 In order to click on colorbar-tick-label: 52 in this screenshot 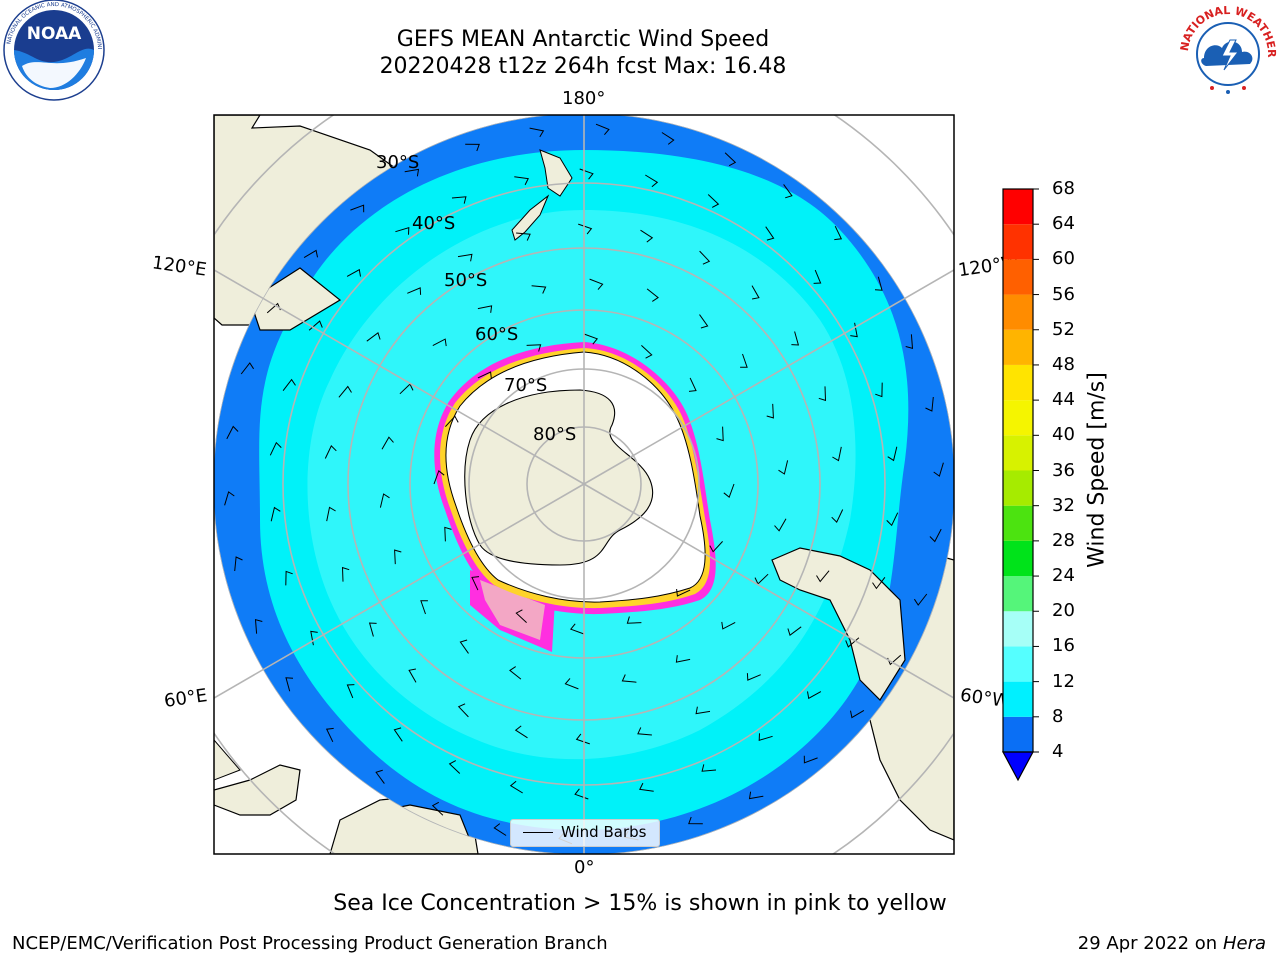, I will do `click(1063, 329)`.